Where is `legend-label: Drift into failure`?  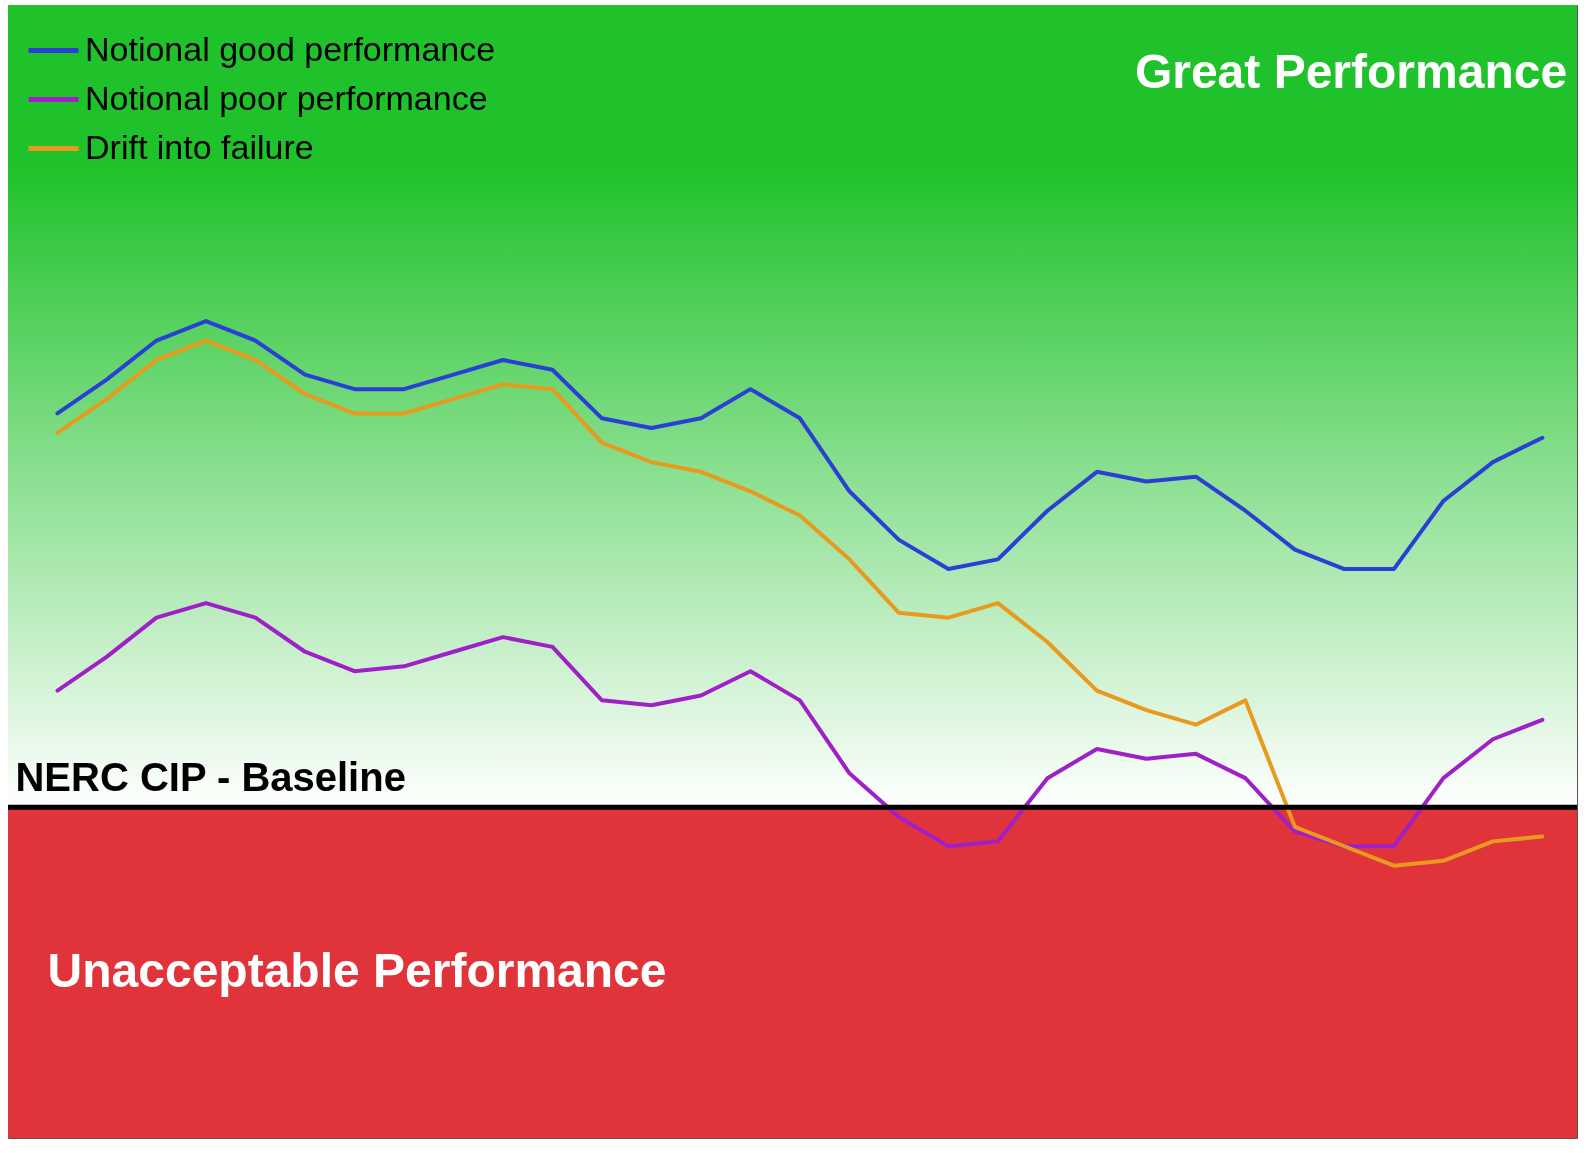 legend-label: Drift into failure is located at coordinates (199, 146).